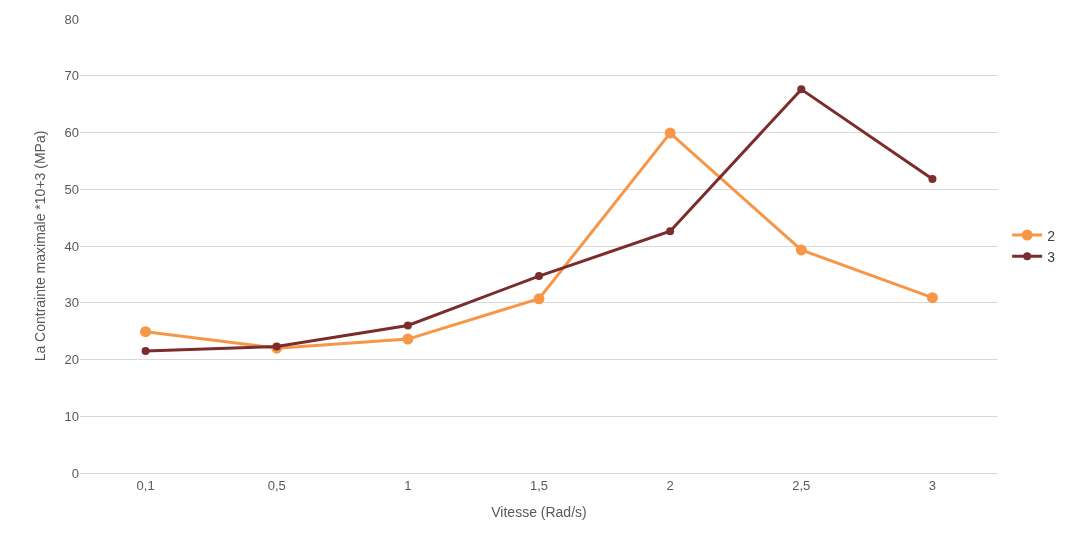  What do you see at coordinates (1051, 235) in the screenshot?
I see `legend-label: 2` at bounding box center [1051, 235].